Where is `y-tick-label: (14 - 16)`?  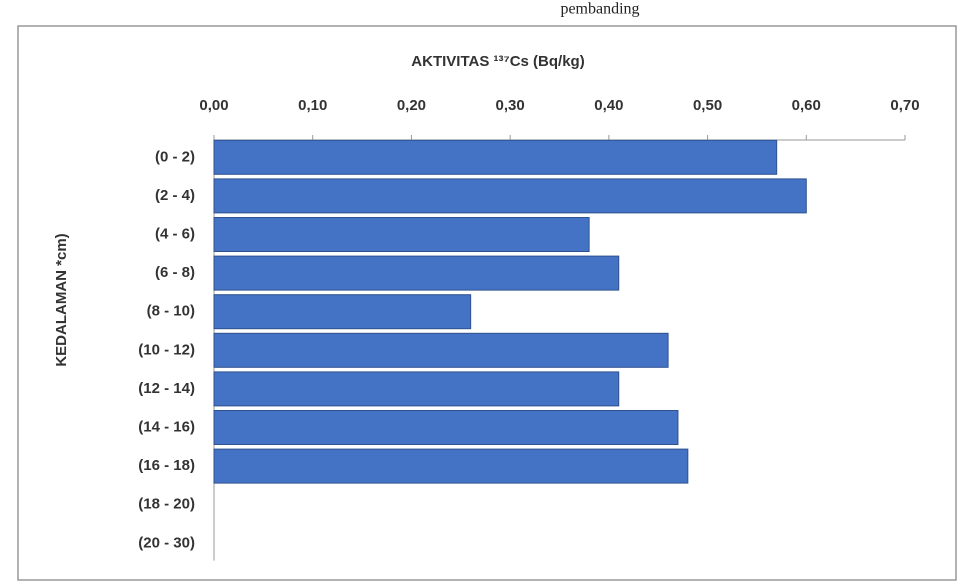
y-tick-label: (14 - 16) is located at coordinates (166, 426).